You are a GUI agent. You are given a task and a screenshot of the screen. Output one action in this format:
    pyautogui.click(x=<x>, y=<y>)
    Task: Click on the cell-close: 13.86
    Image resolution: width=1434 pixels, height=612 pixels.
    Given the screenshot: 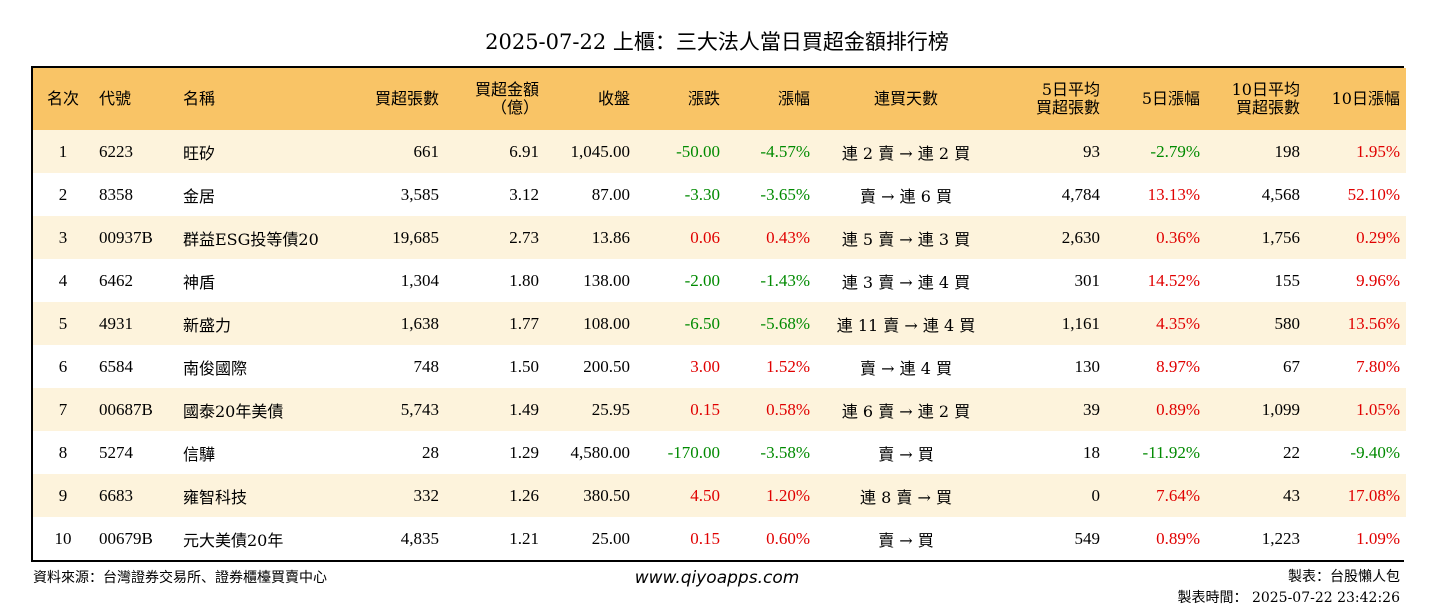 What is the action you would take?
    pyautogui.click(x=610, y=237)
    